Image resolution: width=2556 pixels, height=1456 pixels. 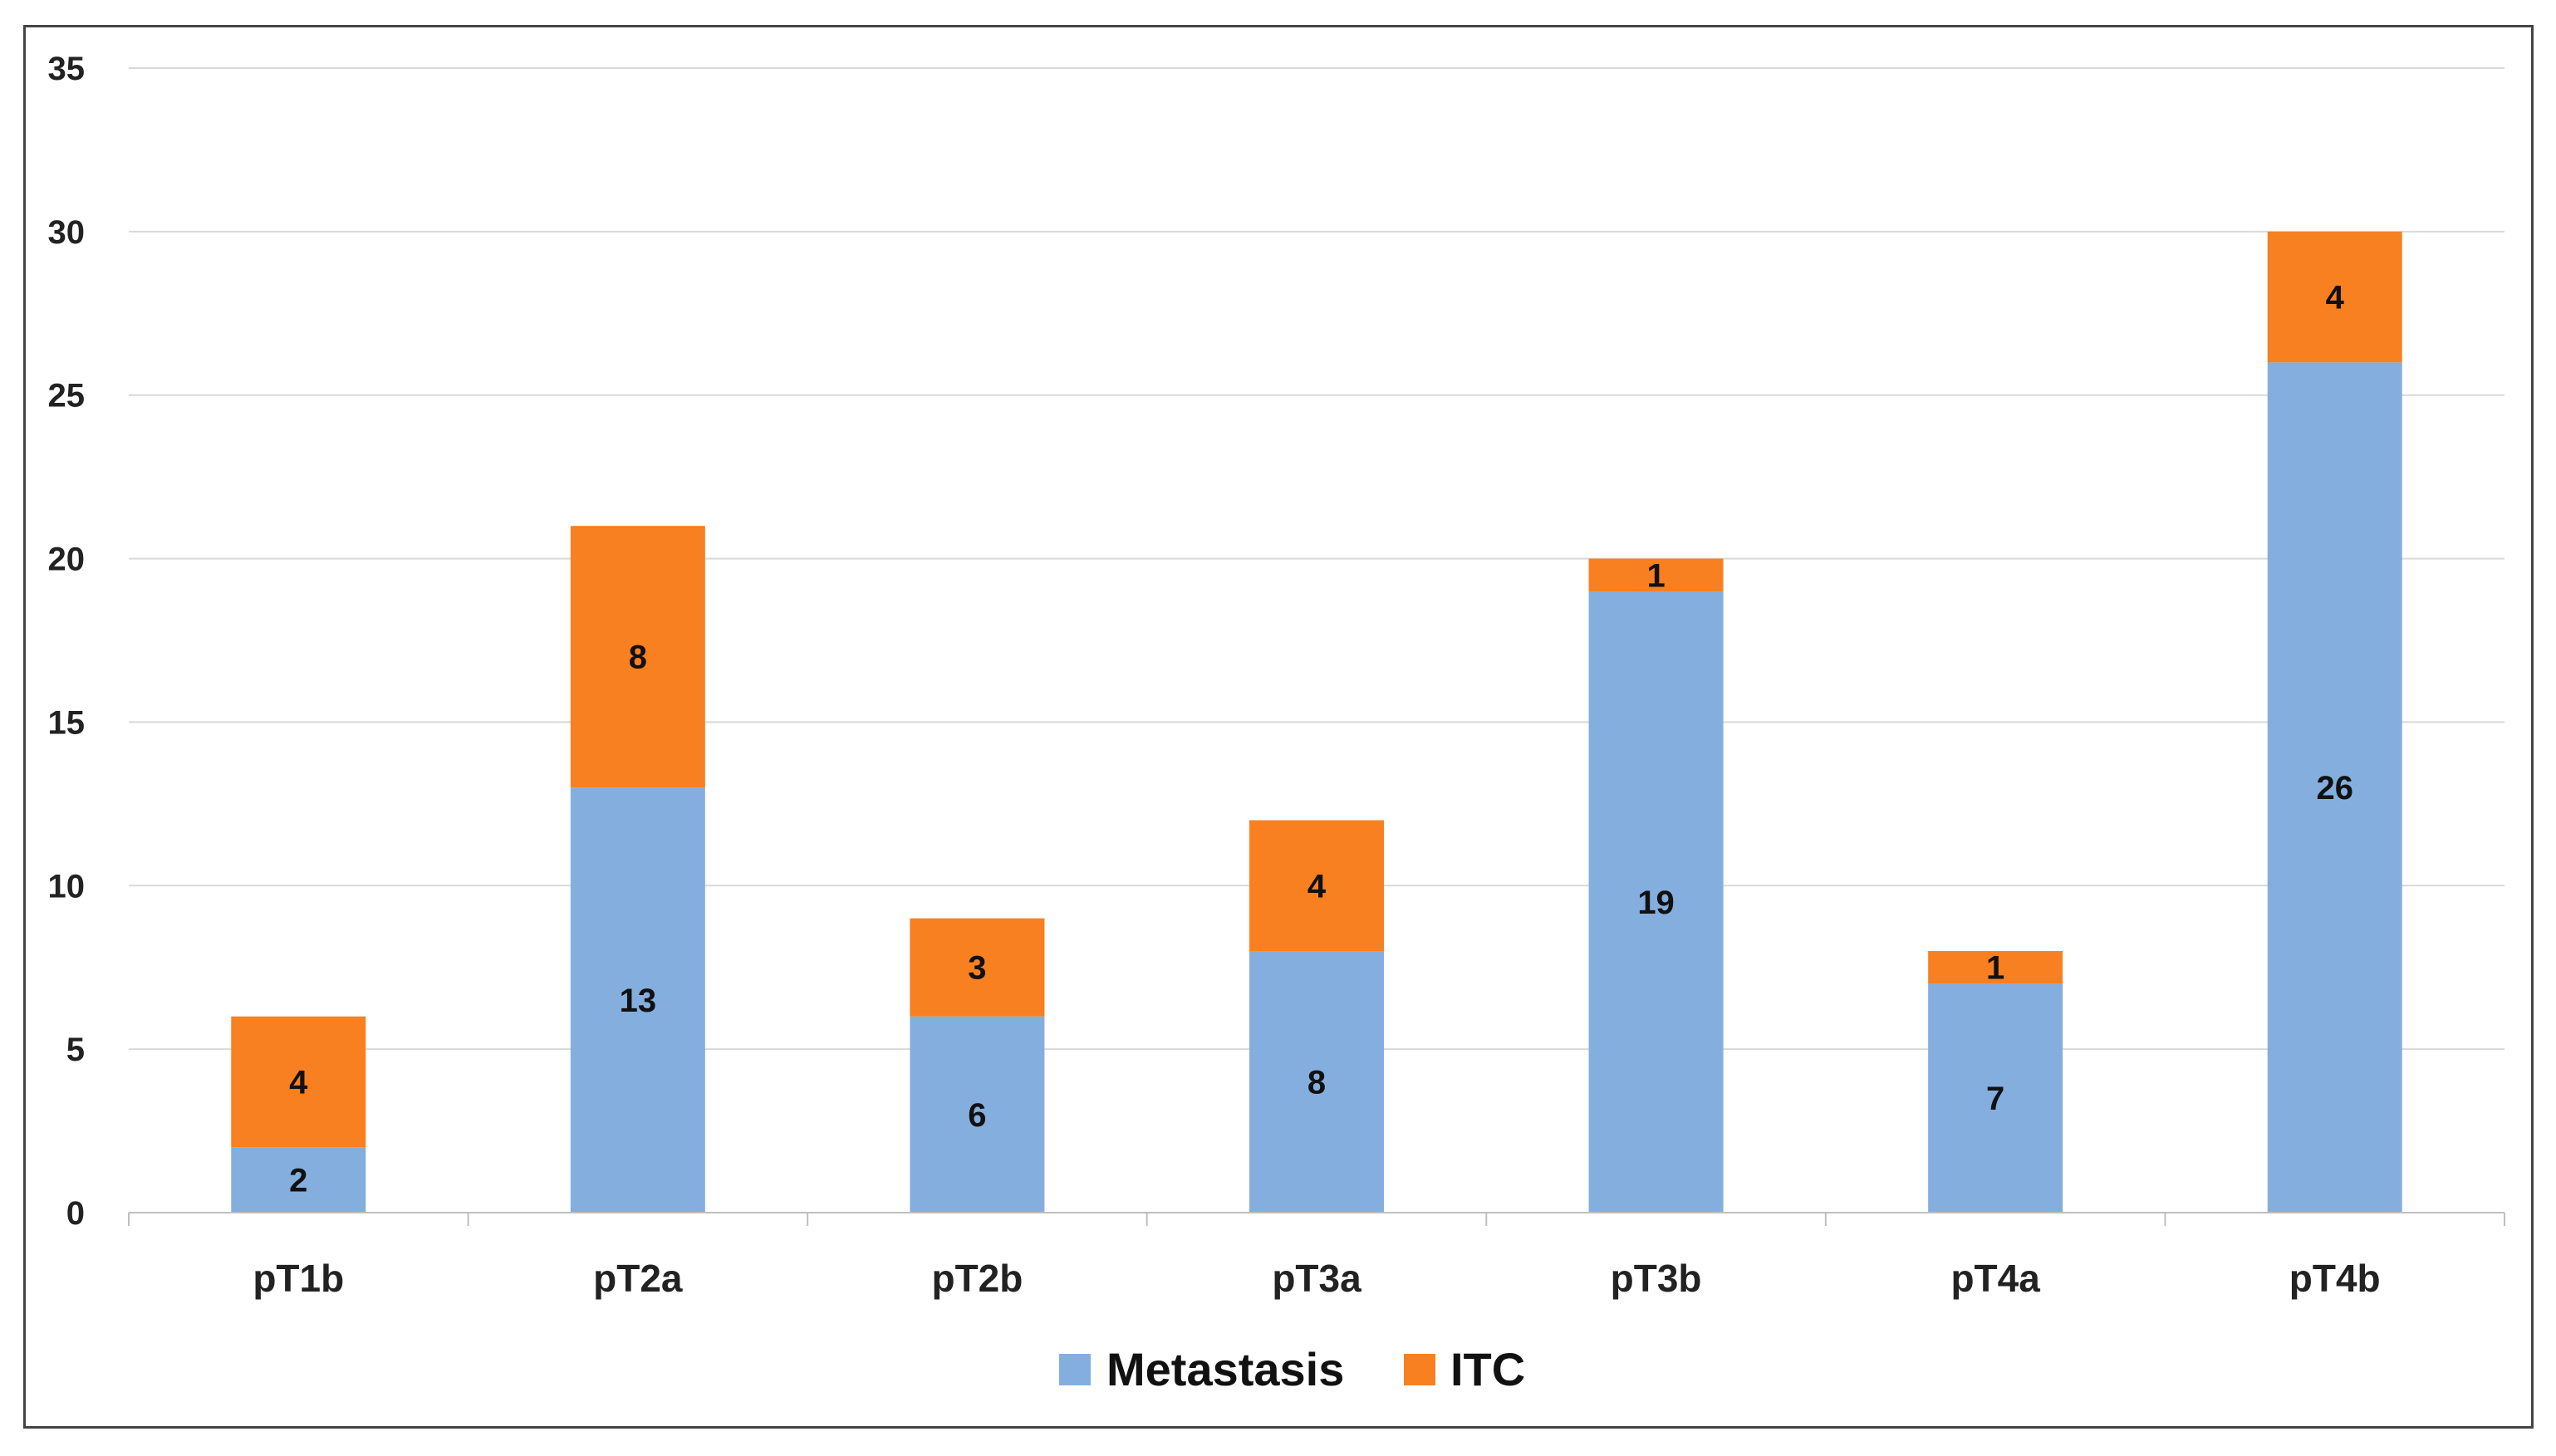 What do you see at coordinates (1075, 1369) in the screenshot?
I see `legend-swatch-metastasis` at bounding box center [1075, 1369].